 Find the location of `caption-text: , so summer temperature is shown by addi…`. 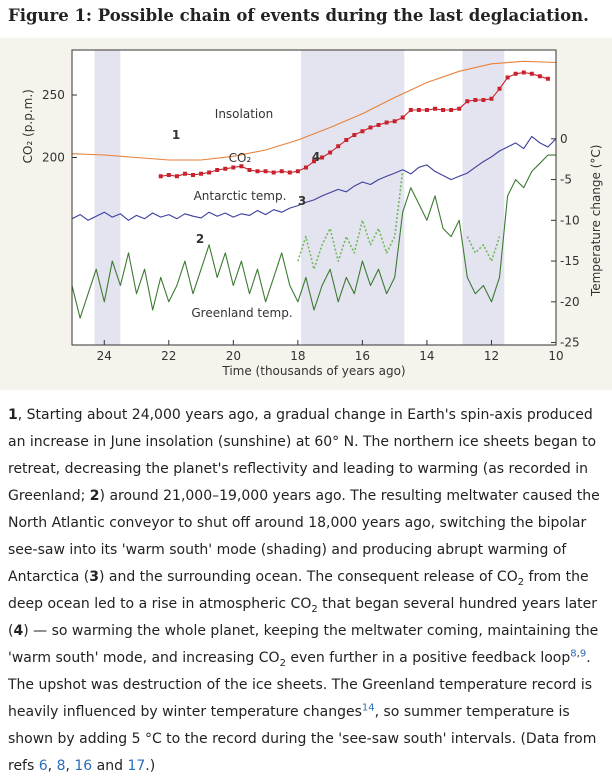

caption-text: , so summer temperature is shown by addi… is located at coordinates (302, 739).